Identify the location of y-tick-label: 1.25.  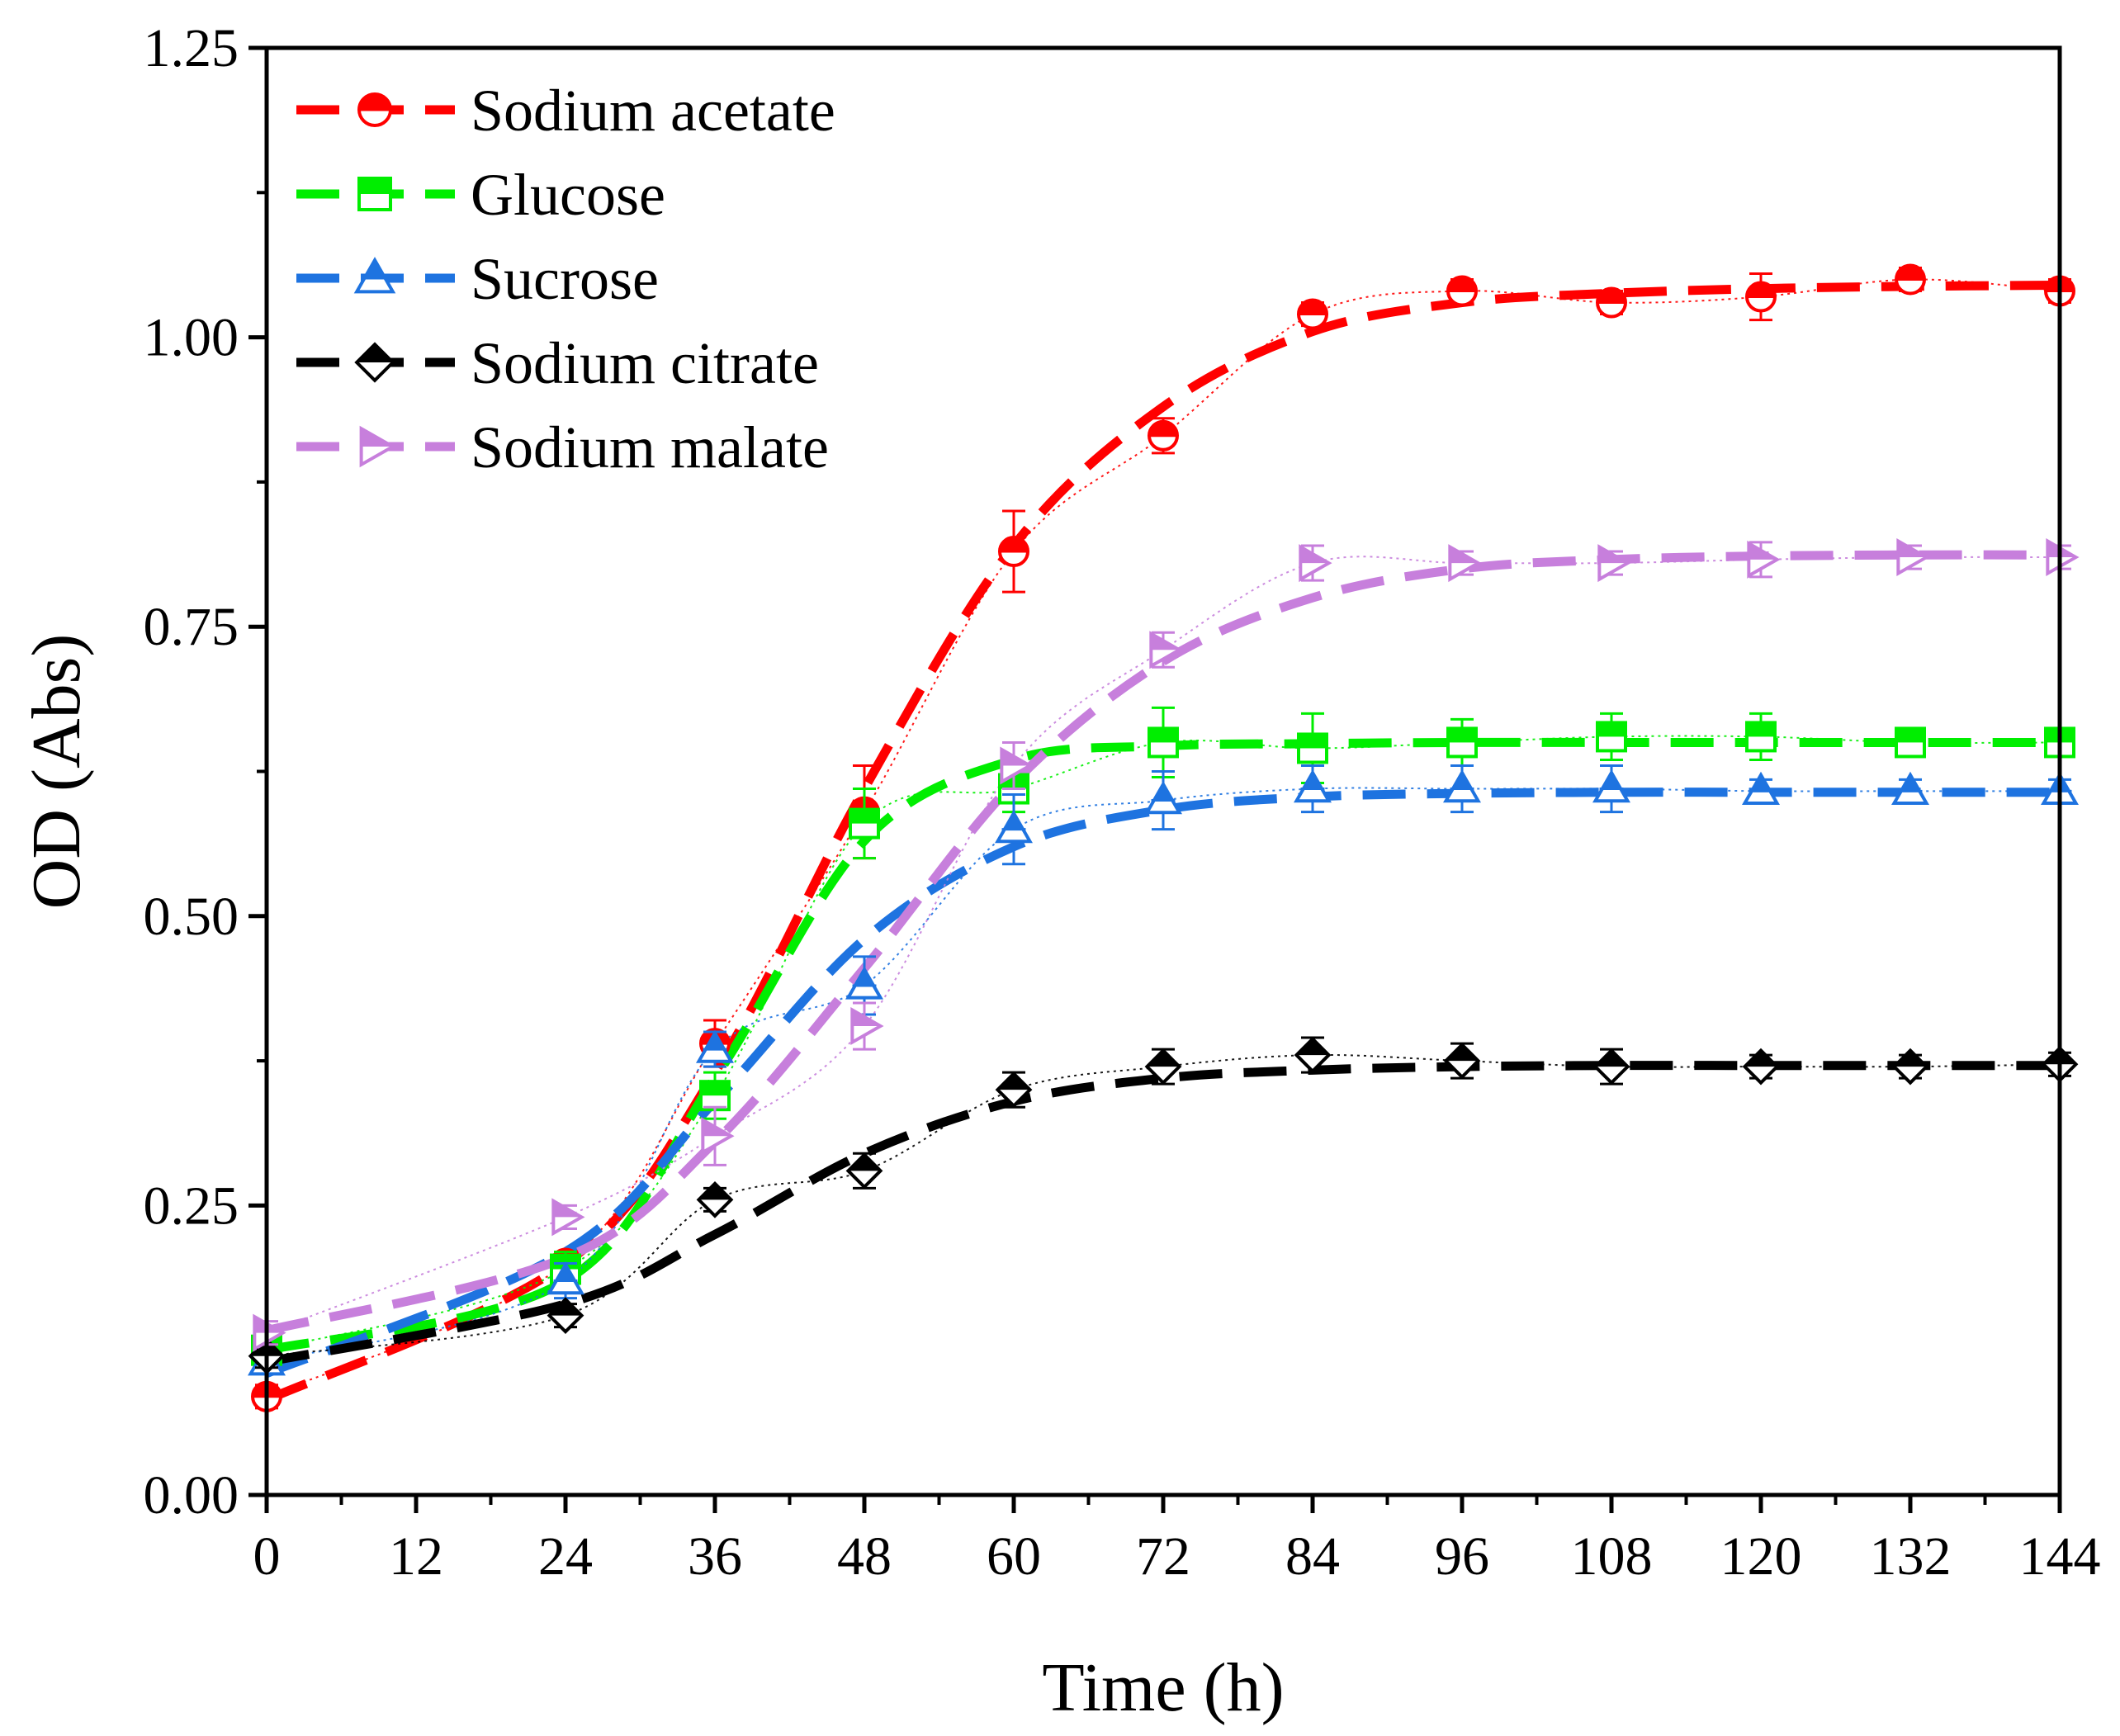
(191, 48).